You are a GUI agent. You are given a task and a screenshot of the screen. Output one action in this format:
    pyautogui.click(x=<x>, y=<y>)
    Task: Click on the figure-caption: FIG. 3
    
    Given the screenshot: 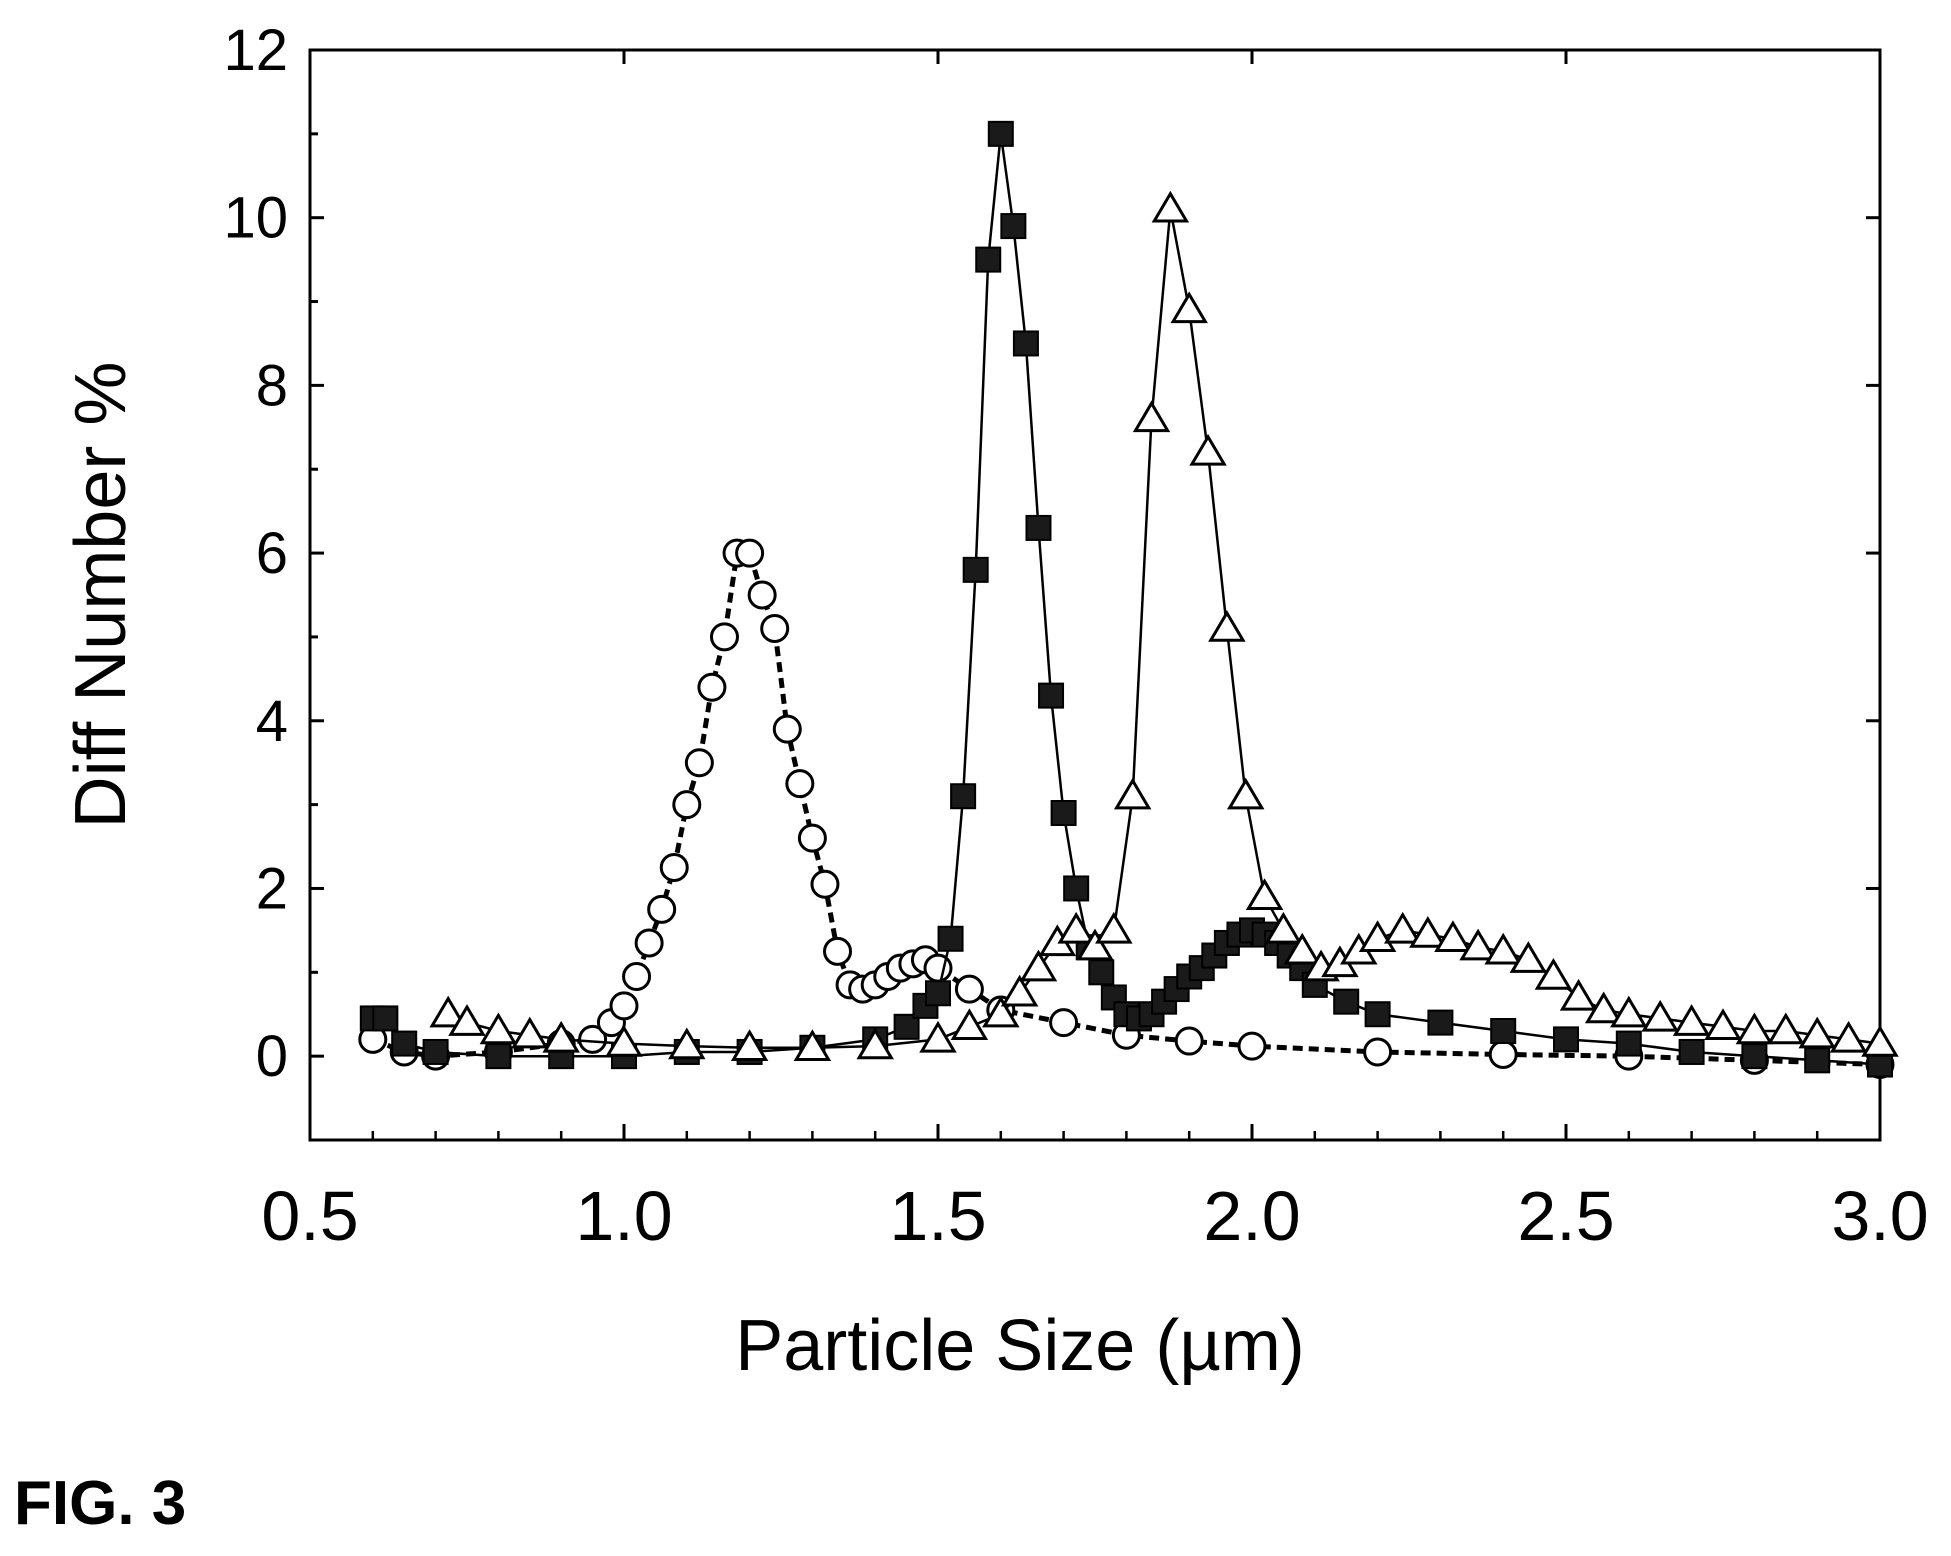 What is the action you would take?
    pyautogui.click(x=100, y=1503)
    